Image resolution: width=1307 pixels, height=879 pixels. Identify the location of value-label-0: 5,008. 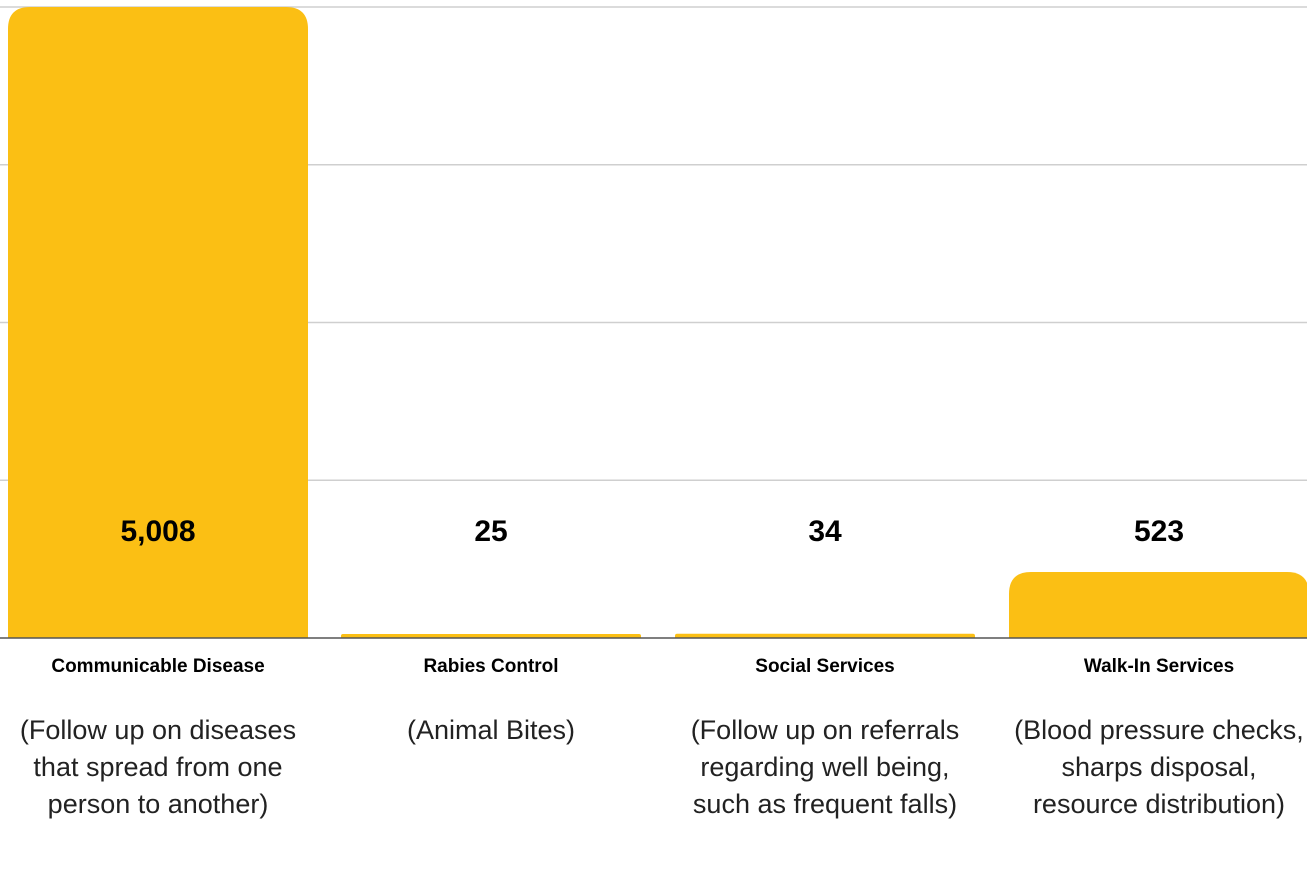
(157, 531).